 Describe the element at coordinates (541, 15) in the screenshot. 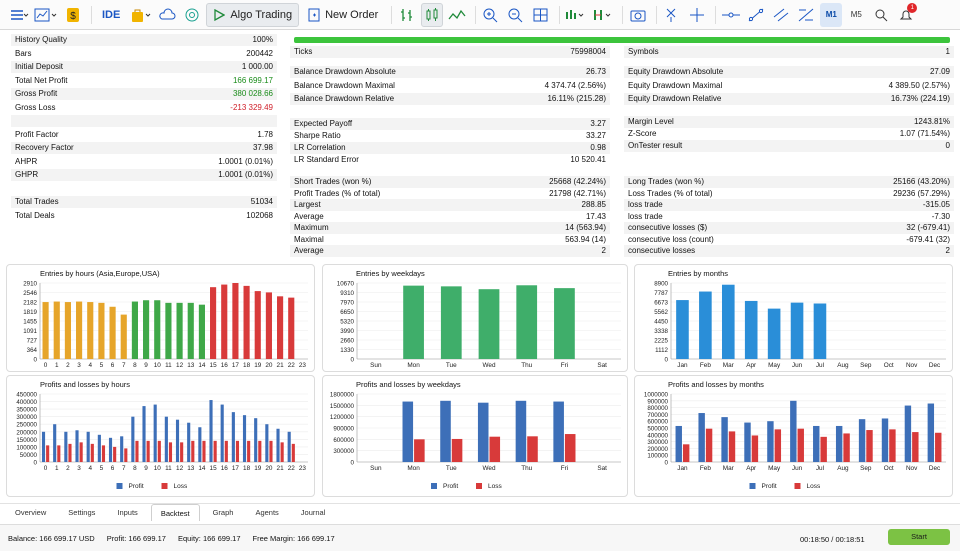

I see `tile-windows-icon` at that location.